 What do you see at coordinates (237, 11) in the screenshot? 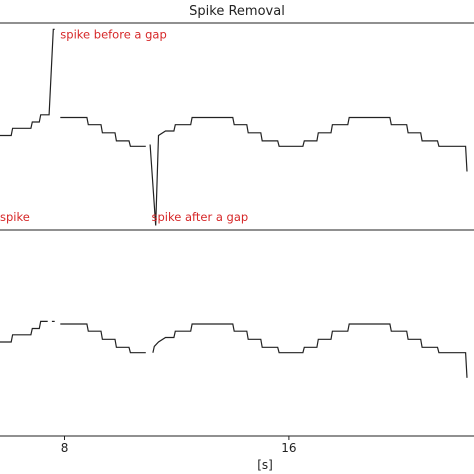
I see `chart-title: Spike Removal` at bounding box center [237, 11].